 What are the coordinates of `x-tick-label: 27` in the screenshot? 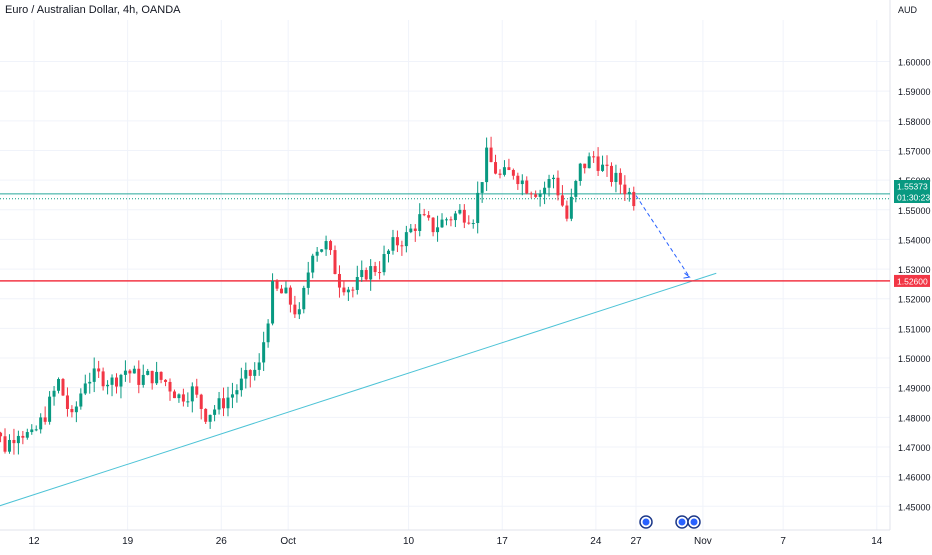 It's located at (636, 541).